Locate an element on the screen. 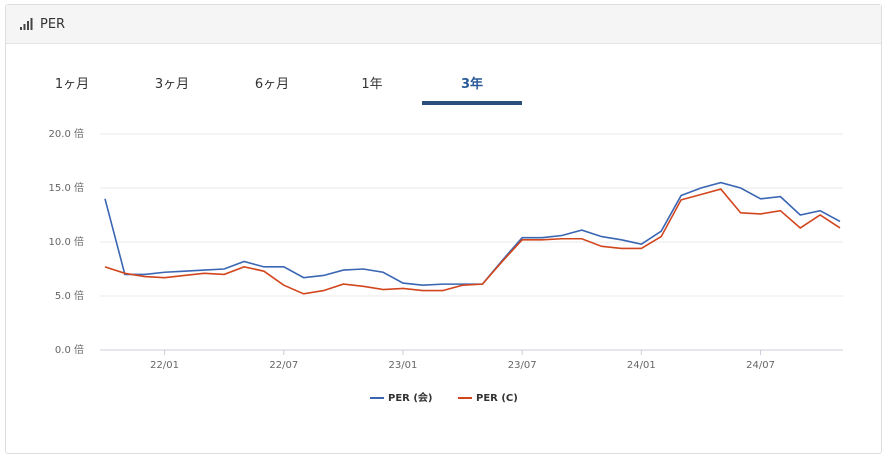 This screenshot has width=889, height=464. x-tick-label: 24/07 is located at coordinates (760, 365).